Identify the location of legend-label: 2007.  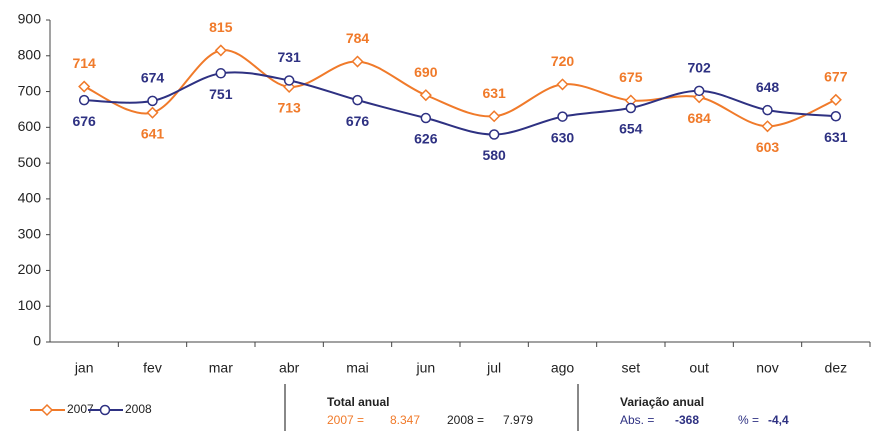
(80, 409).